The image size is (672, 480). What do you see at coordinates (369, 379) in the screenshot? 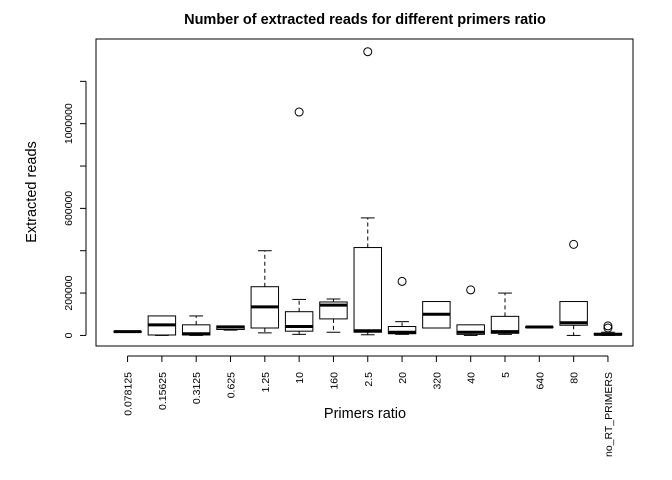
I see `x-tick-label: 2.5` at bounding box center [369, 379].